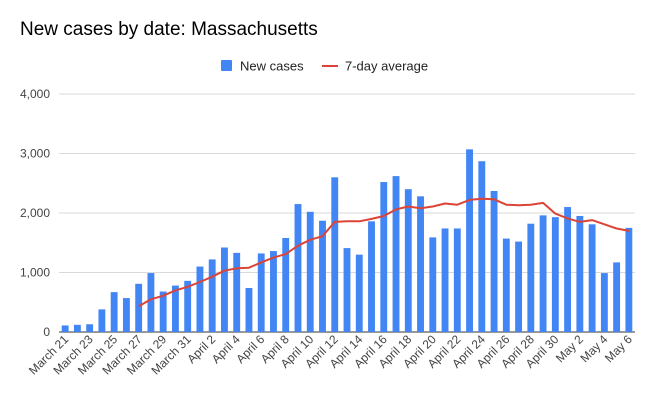 The width and height of the screenshot is (656, 406). Describe the element at coordinates (46, 332) in the screenshot. I see `y-tick-label: 0` at that location.